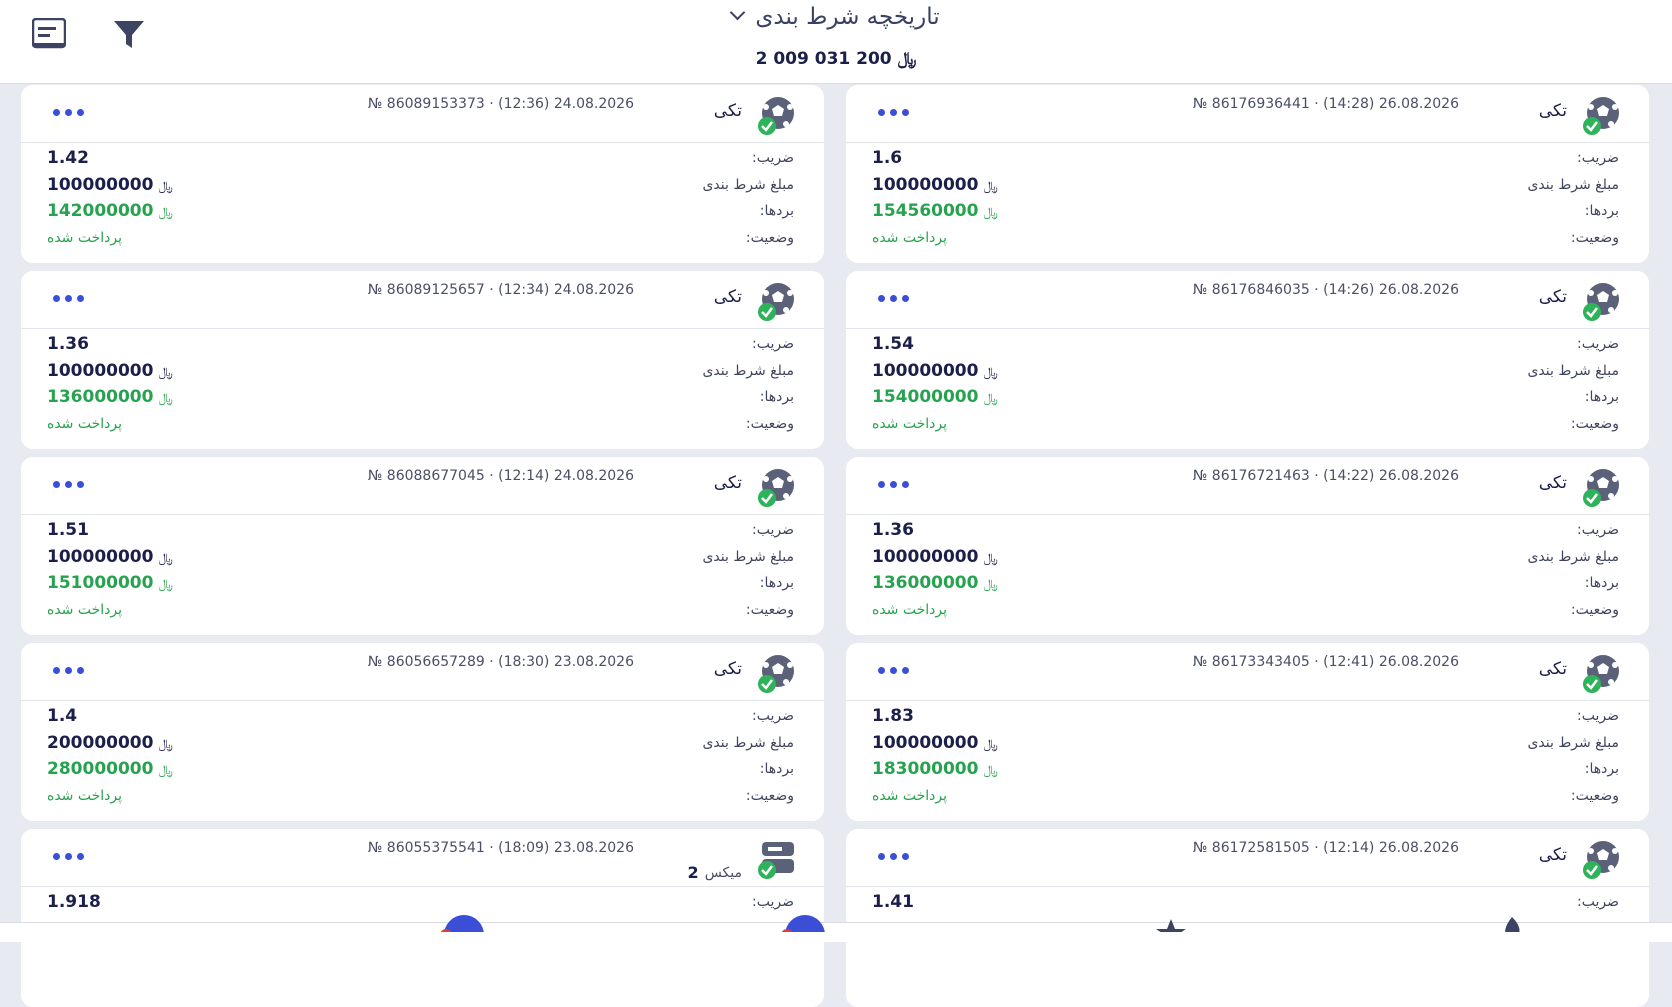 The width and height of the screenshot is (1672, 1007). What do you see at coordinates (1325, 290) in the screenshot?
I see `bet-meta: № 86176846035 · (14:26) 26.08.2026` at bounding box center [1325, 290].